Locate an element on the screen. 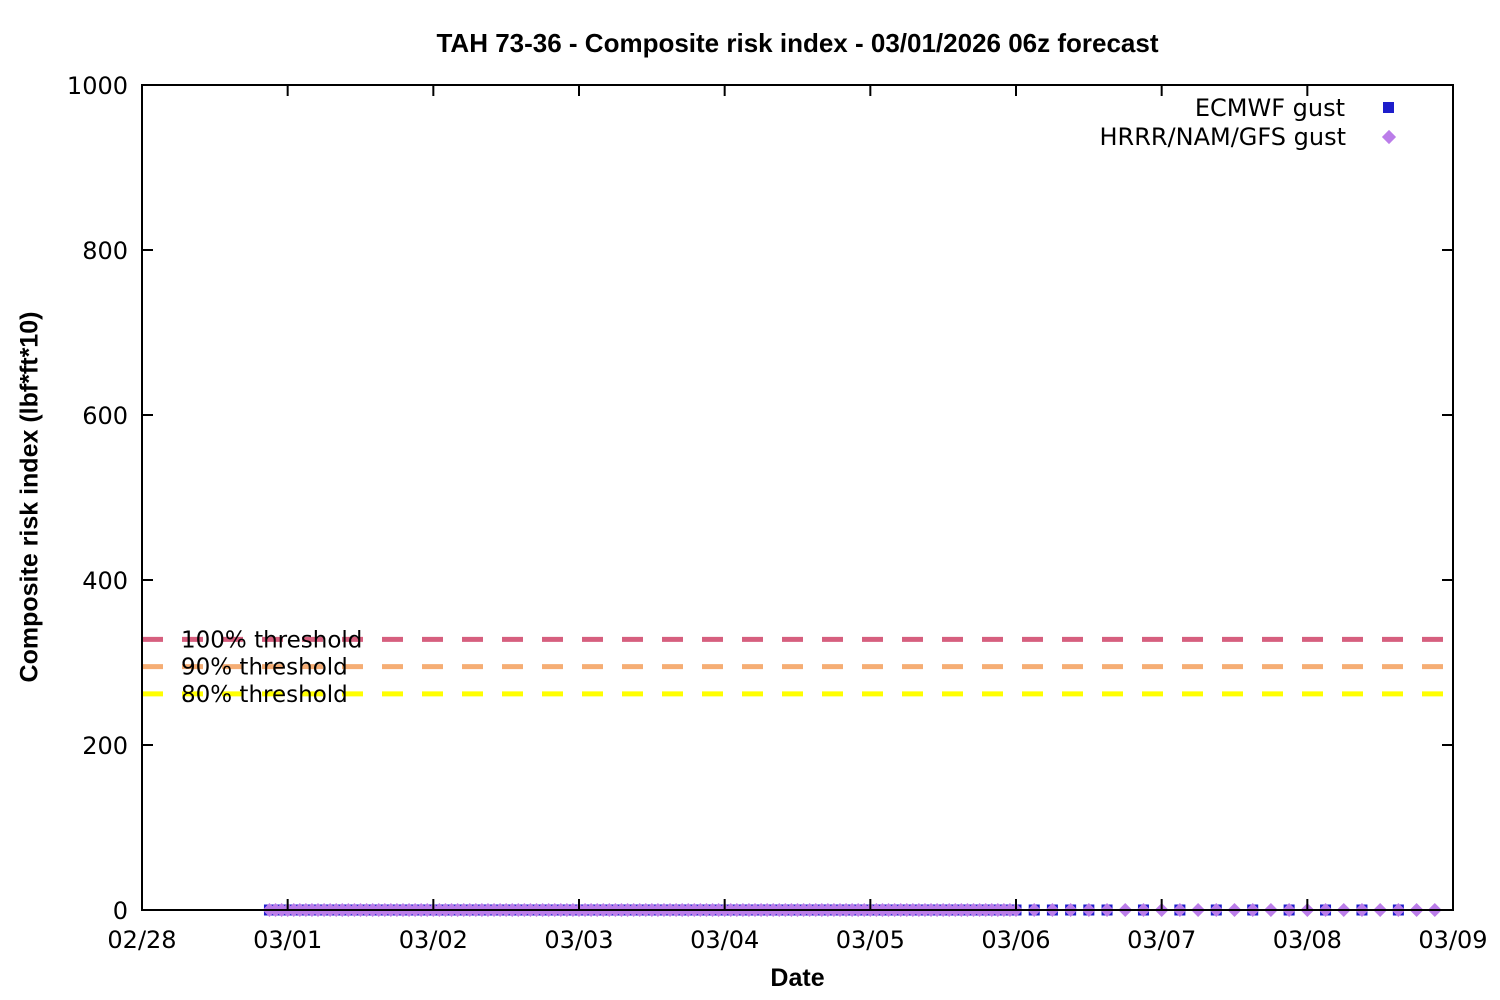 The height and width of the screenshot is (1000, 1500). legend-label: HRRR/NAM/GFS gust is located at coordinates (1222, 136).